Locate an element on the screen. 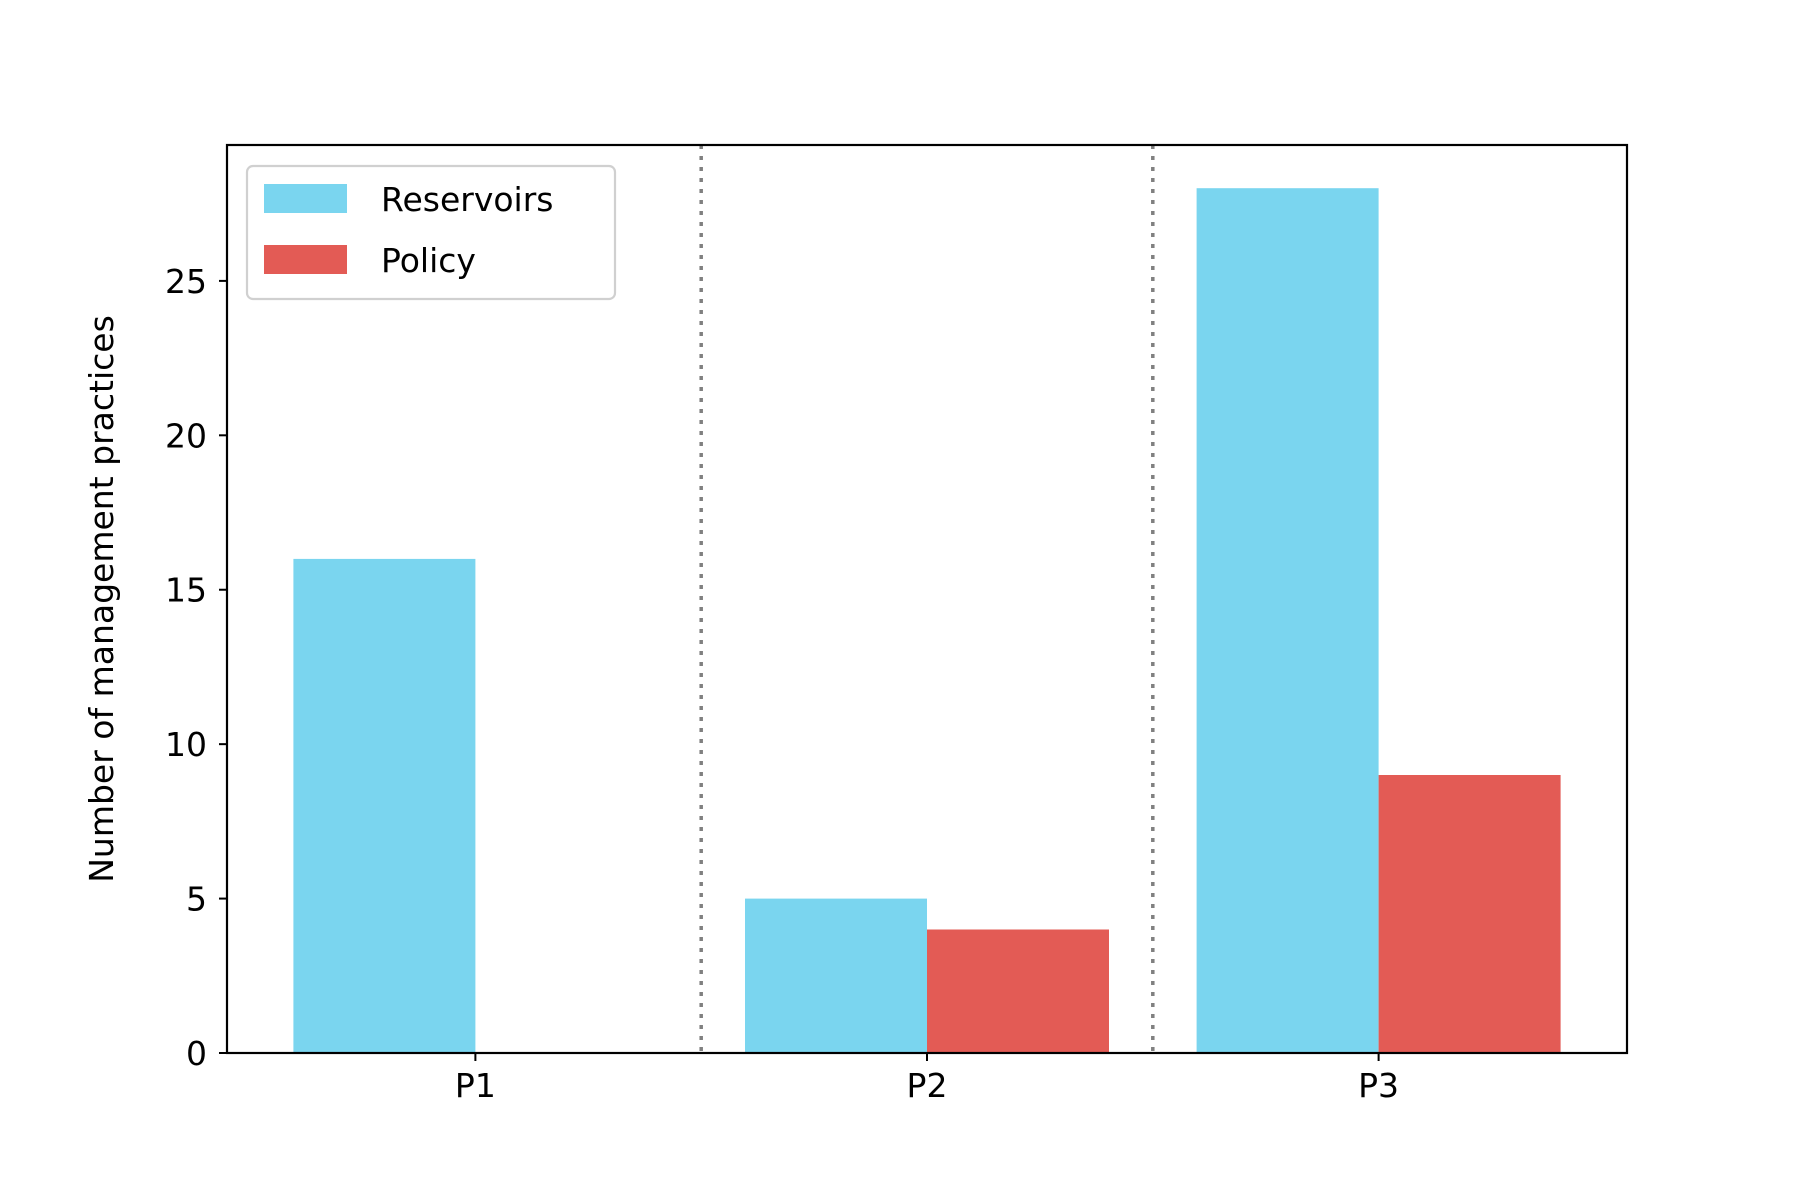  bar-reservoirs-p2 is located at coordinates (836, 975).